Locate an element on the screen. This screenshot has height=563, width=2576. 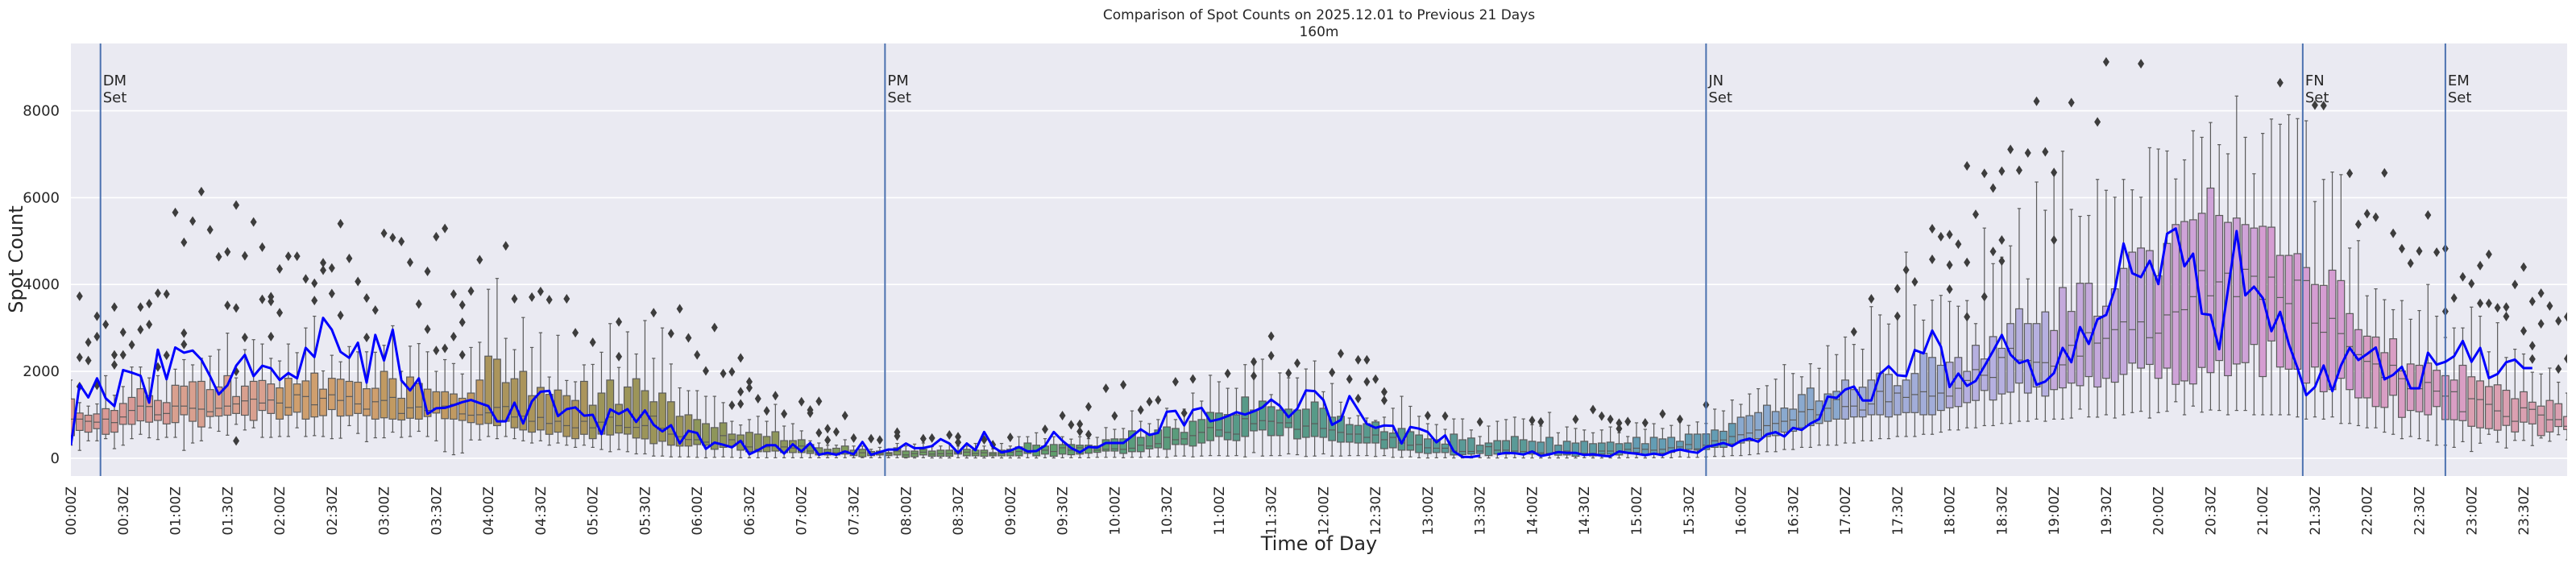
x-tick-label: 08:30Z is located at coordinates (959, 511).